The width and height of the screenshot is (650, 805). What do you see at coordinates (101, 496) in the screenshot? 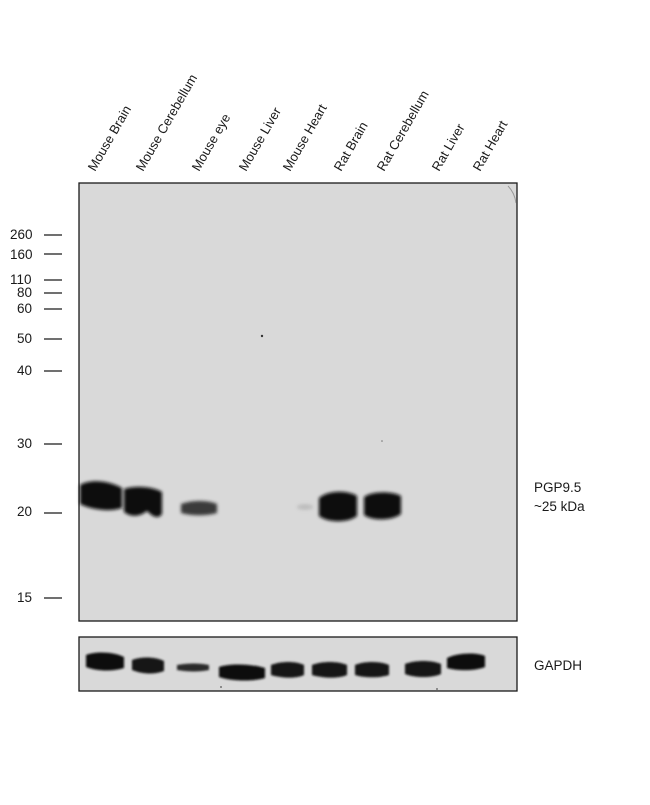
I see `band-mouse-brain` at bounding box center [101, 496].